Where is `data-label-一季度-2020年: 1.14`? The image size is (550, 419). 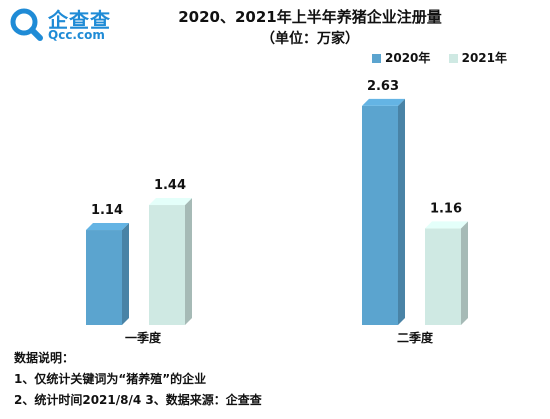
data-label-一季度-2020年: 1.14 is located at coordinates (107, 210).